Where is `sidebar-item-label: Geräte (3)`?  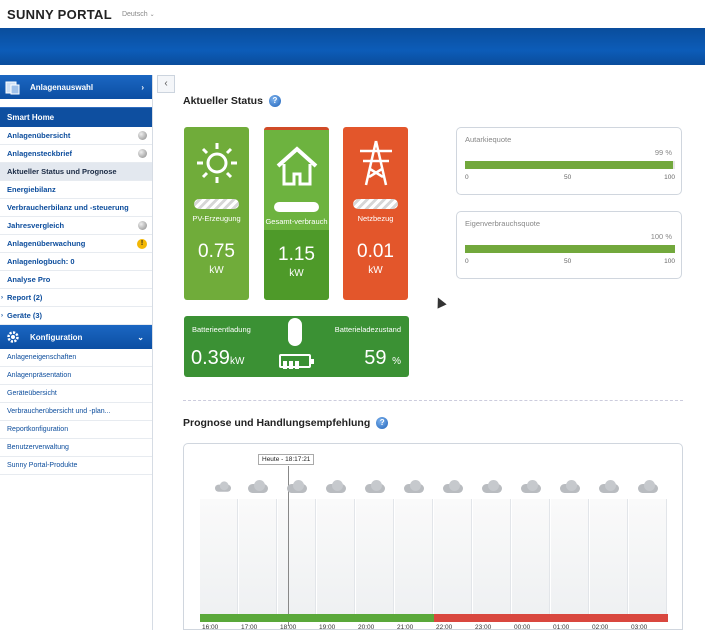
sidebar-item-label: Geräte (3) is located at coordinates (25, 315).